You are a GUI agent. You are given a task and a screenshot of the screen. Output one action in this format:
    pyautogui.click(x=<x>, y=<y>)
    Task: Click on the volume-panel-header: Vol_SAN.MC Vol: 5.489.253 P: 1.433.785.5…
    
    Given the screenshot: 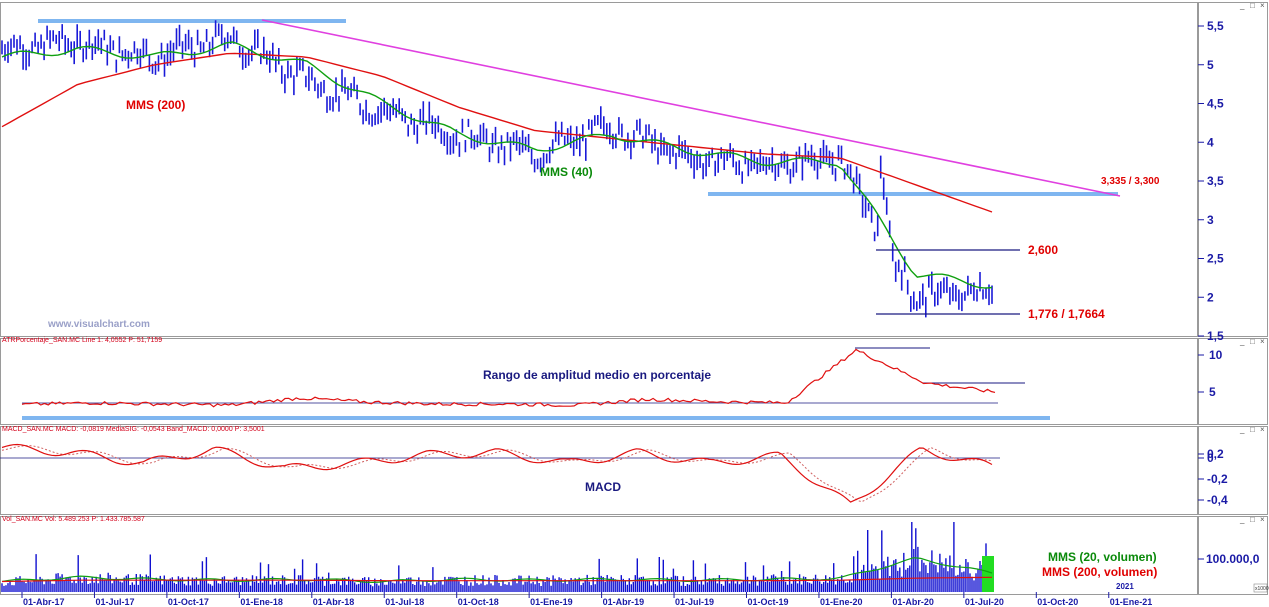 What is the action you would take?
    pyautogui.click(x=73, y=519)
    